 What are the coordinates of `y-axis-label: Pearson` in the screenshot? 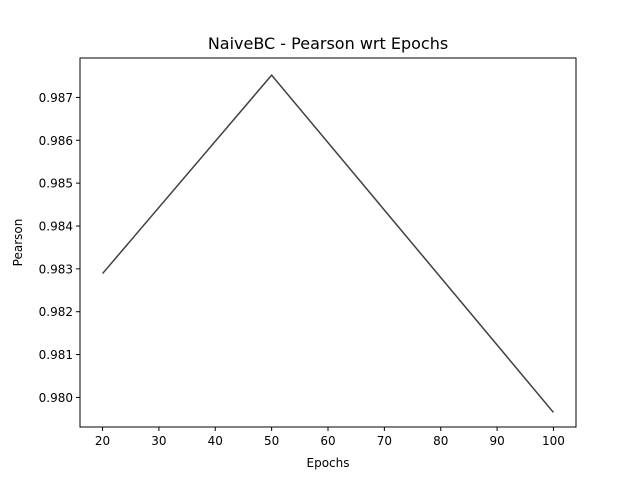 It's located at (18, 243).